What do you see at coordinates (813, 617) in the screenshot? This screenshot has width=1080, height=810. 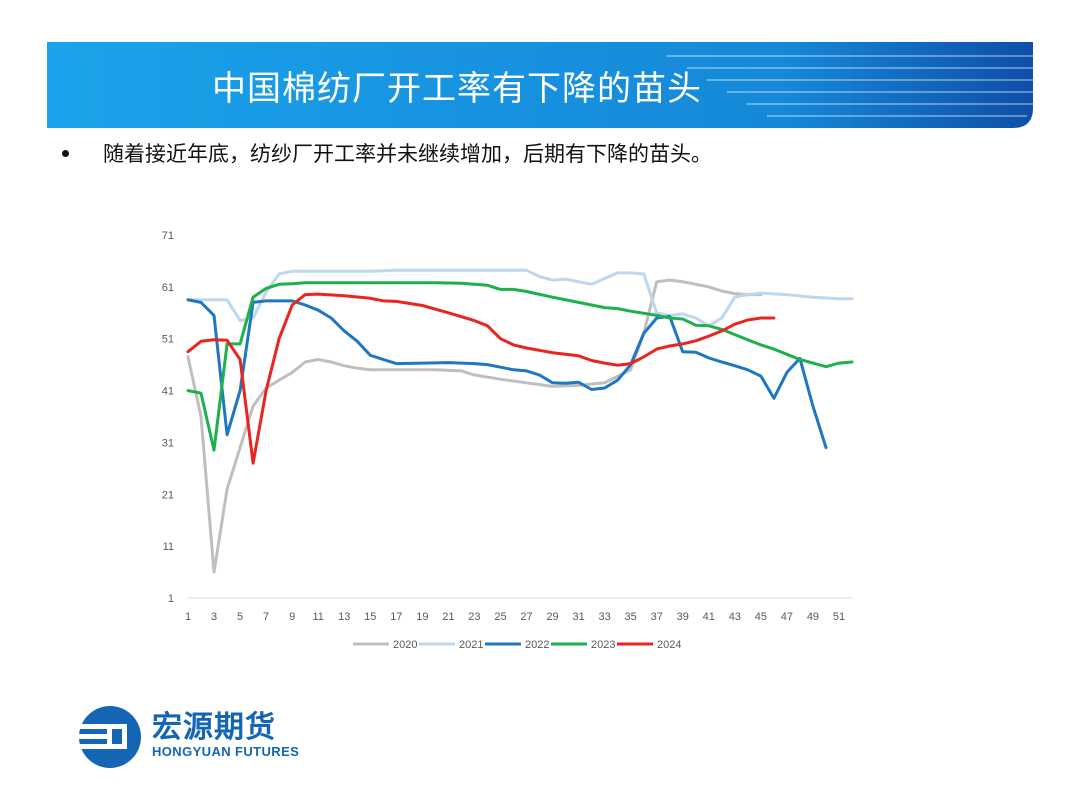 I see `x-tick-label: 49` at bounding box center [813, 617].